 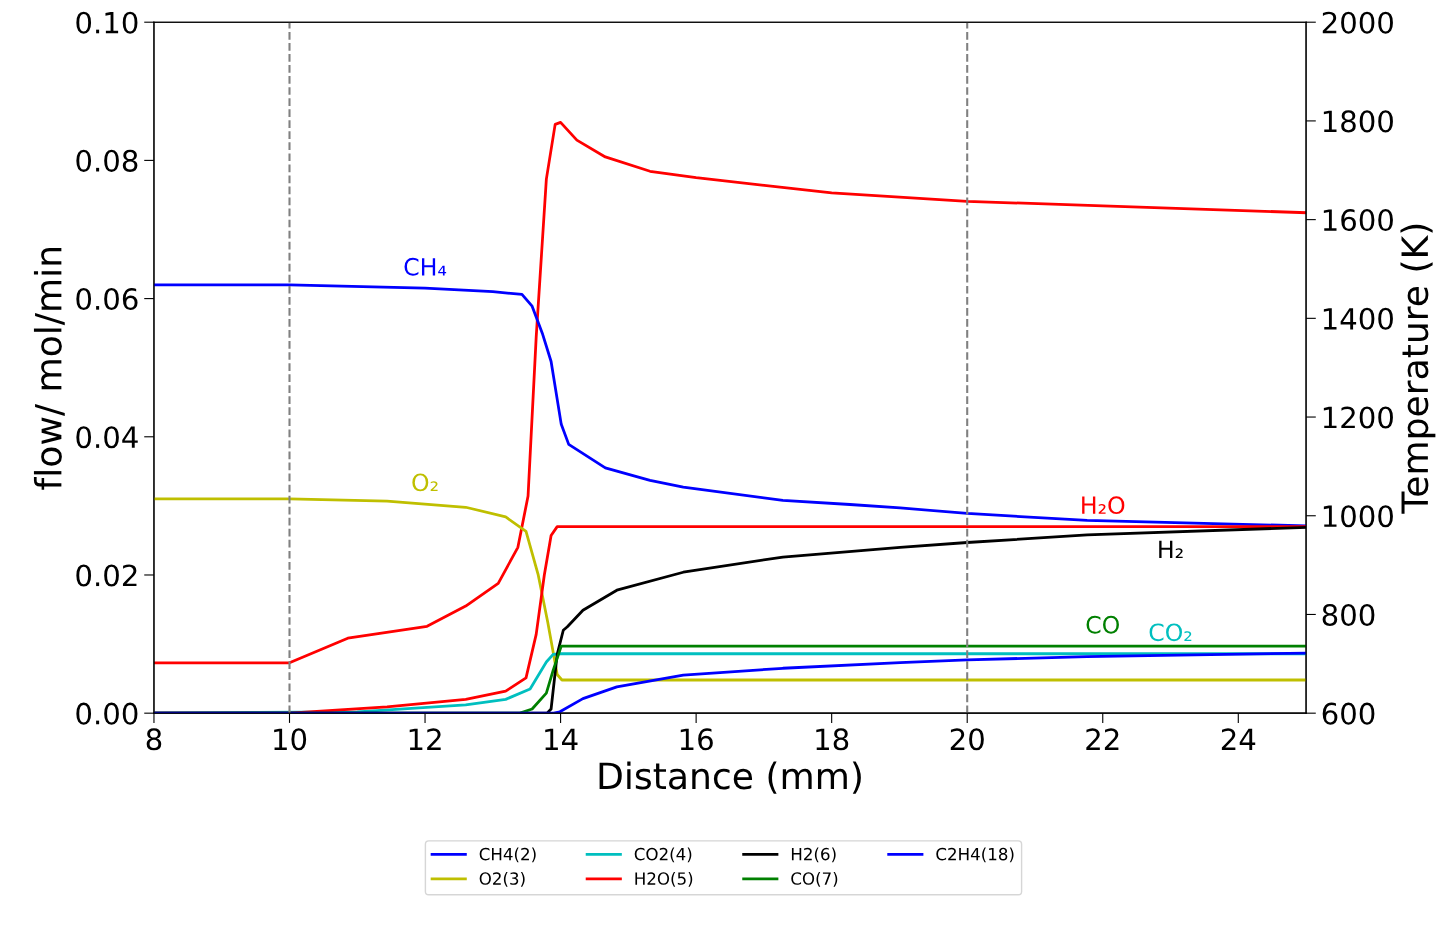 I want to click on x-tick-label: 24, so click(x=1238, y=739).